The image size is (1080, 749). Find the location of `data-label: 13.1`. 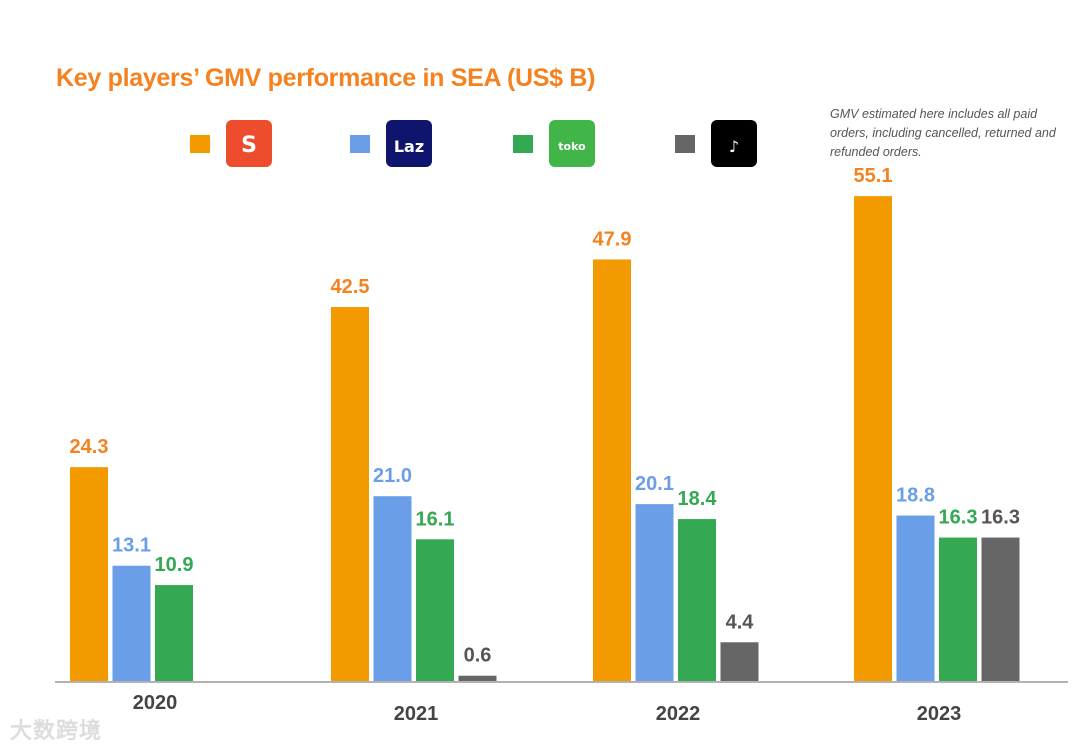

data-label: 13.1 is located at coordinates (131, 546).